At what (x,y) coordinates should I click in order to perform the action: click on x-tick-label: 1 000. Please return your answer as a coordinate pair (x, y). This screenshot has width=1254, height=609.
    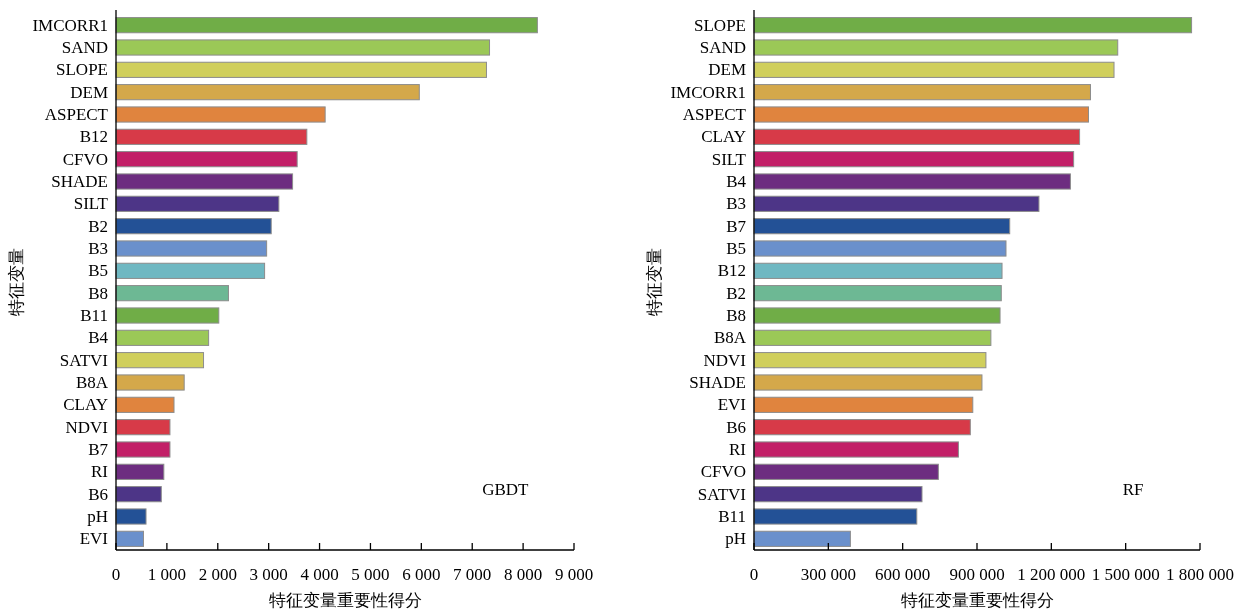
    Looking at the image, I should click on (167, 574).